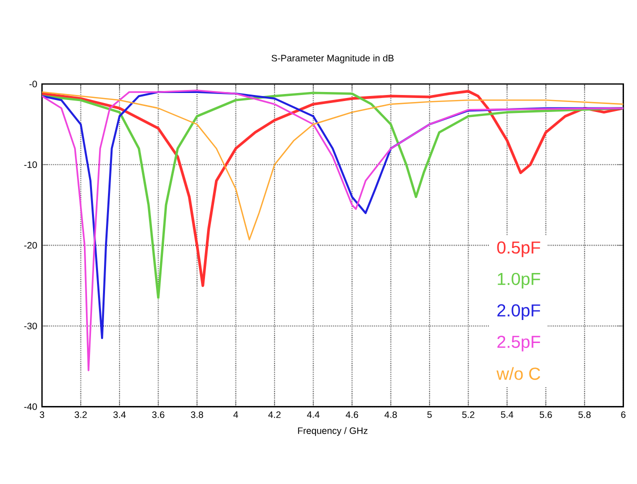  What do you see at coordinates (352, 414) in the screenshot?
I see `x-tick-label: 4.6` at bounding box center [352, 414].